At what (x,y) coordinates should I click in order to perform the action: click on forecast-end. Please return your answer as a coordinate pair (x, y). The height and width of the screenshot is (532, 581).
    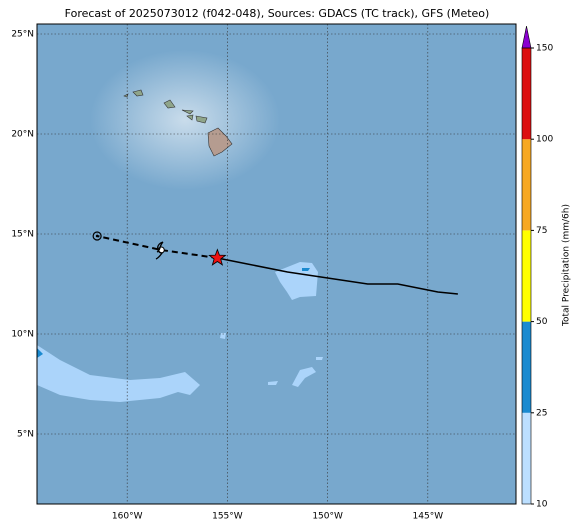
    Looking at the image, I should click on (97, 236).